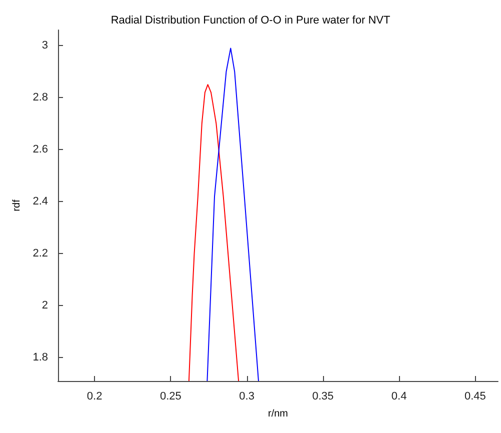 Image resolution: width=501 pixels, height=433 pixels. Describe the element at coordinates (45, 46) in the screenshot. I see `y-tick-label: 3` at that location.